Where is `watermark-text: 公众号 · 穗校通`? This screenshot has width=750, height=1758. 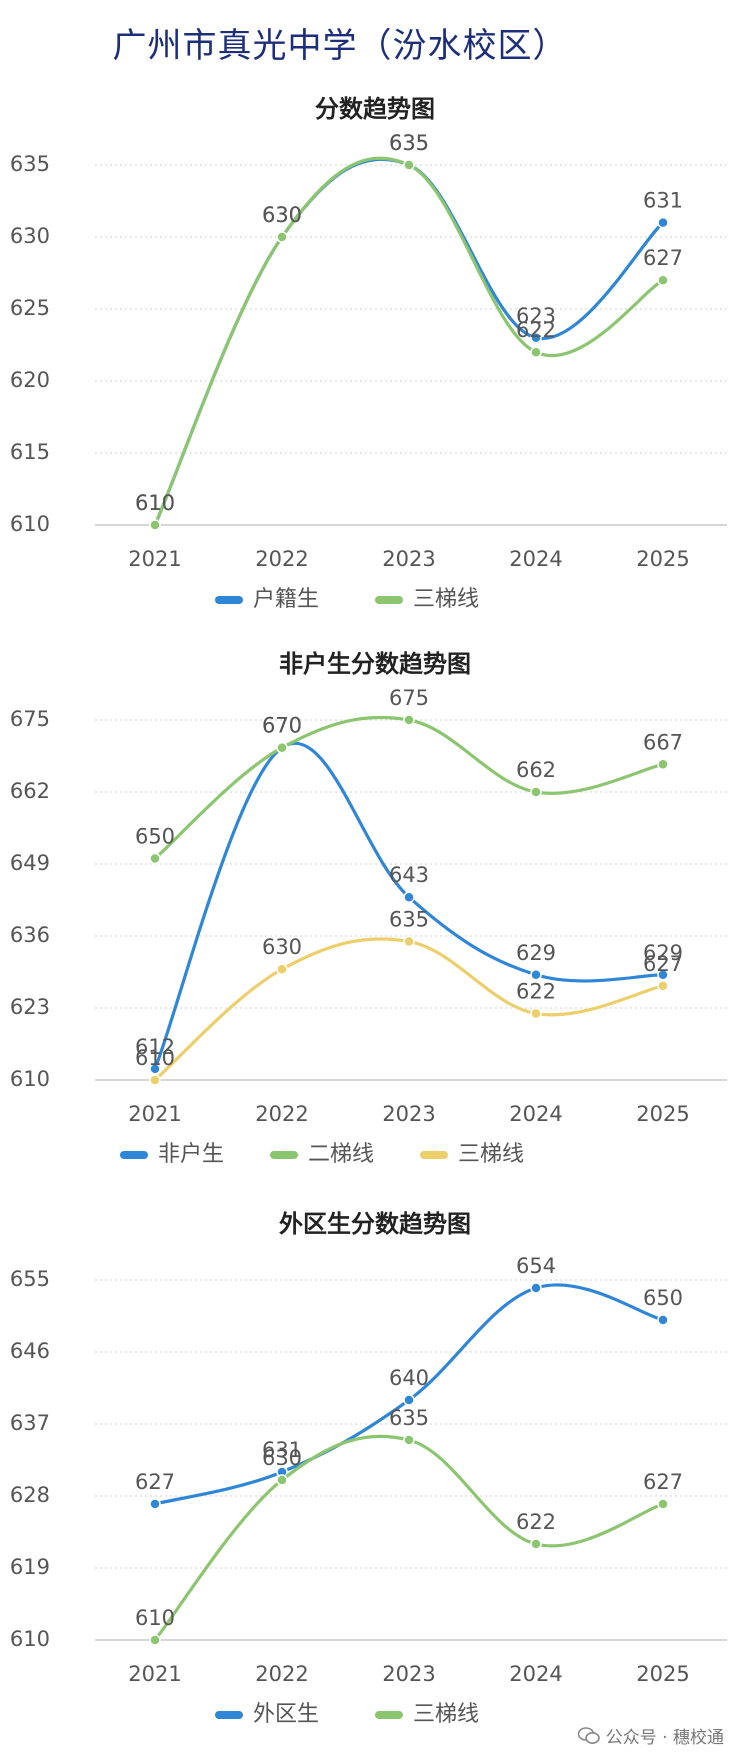
watermark-text: 公众号 · 穗校通 is located at coordinates (664, 1738).